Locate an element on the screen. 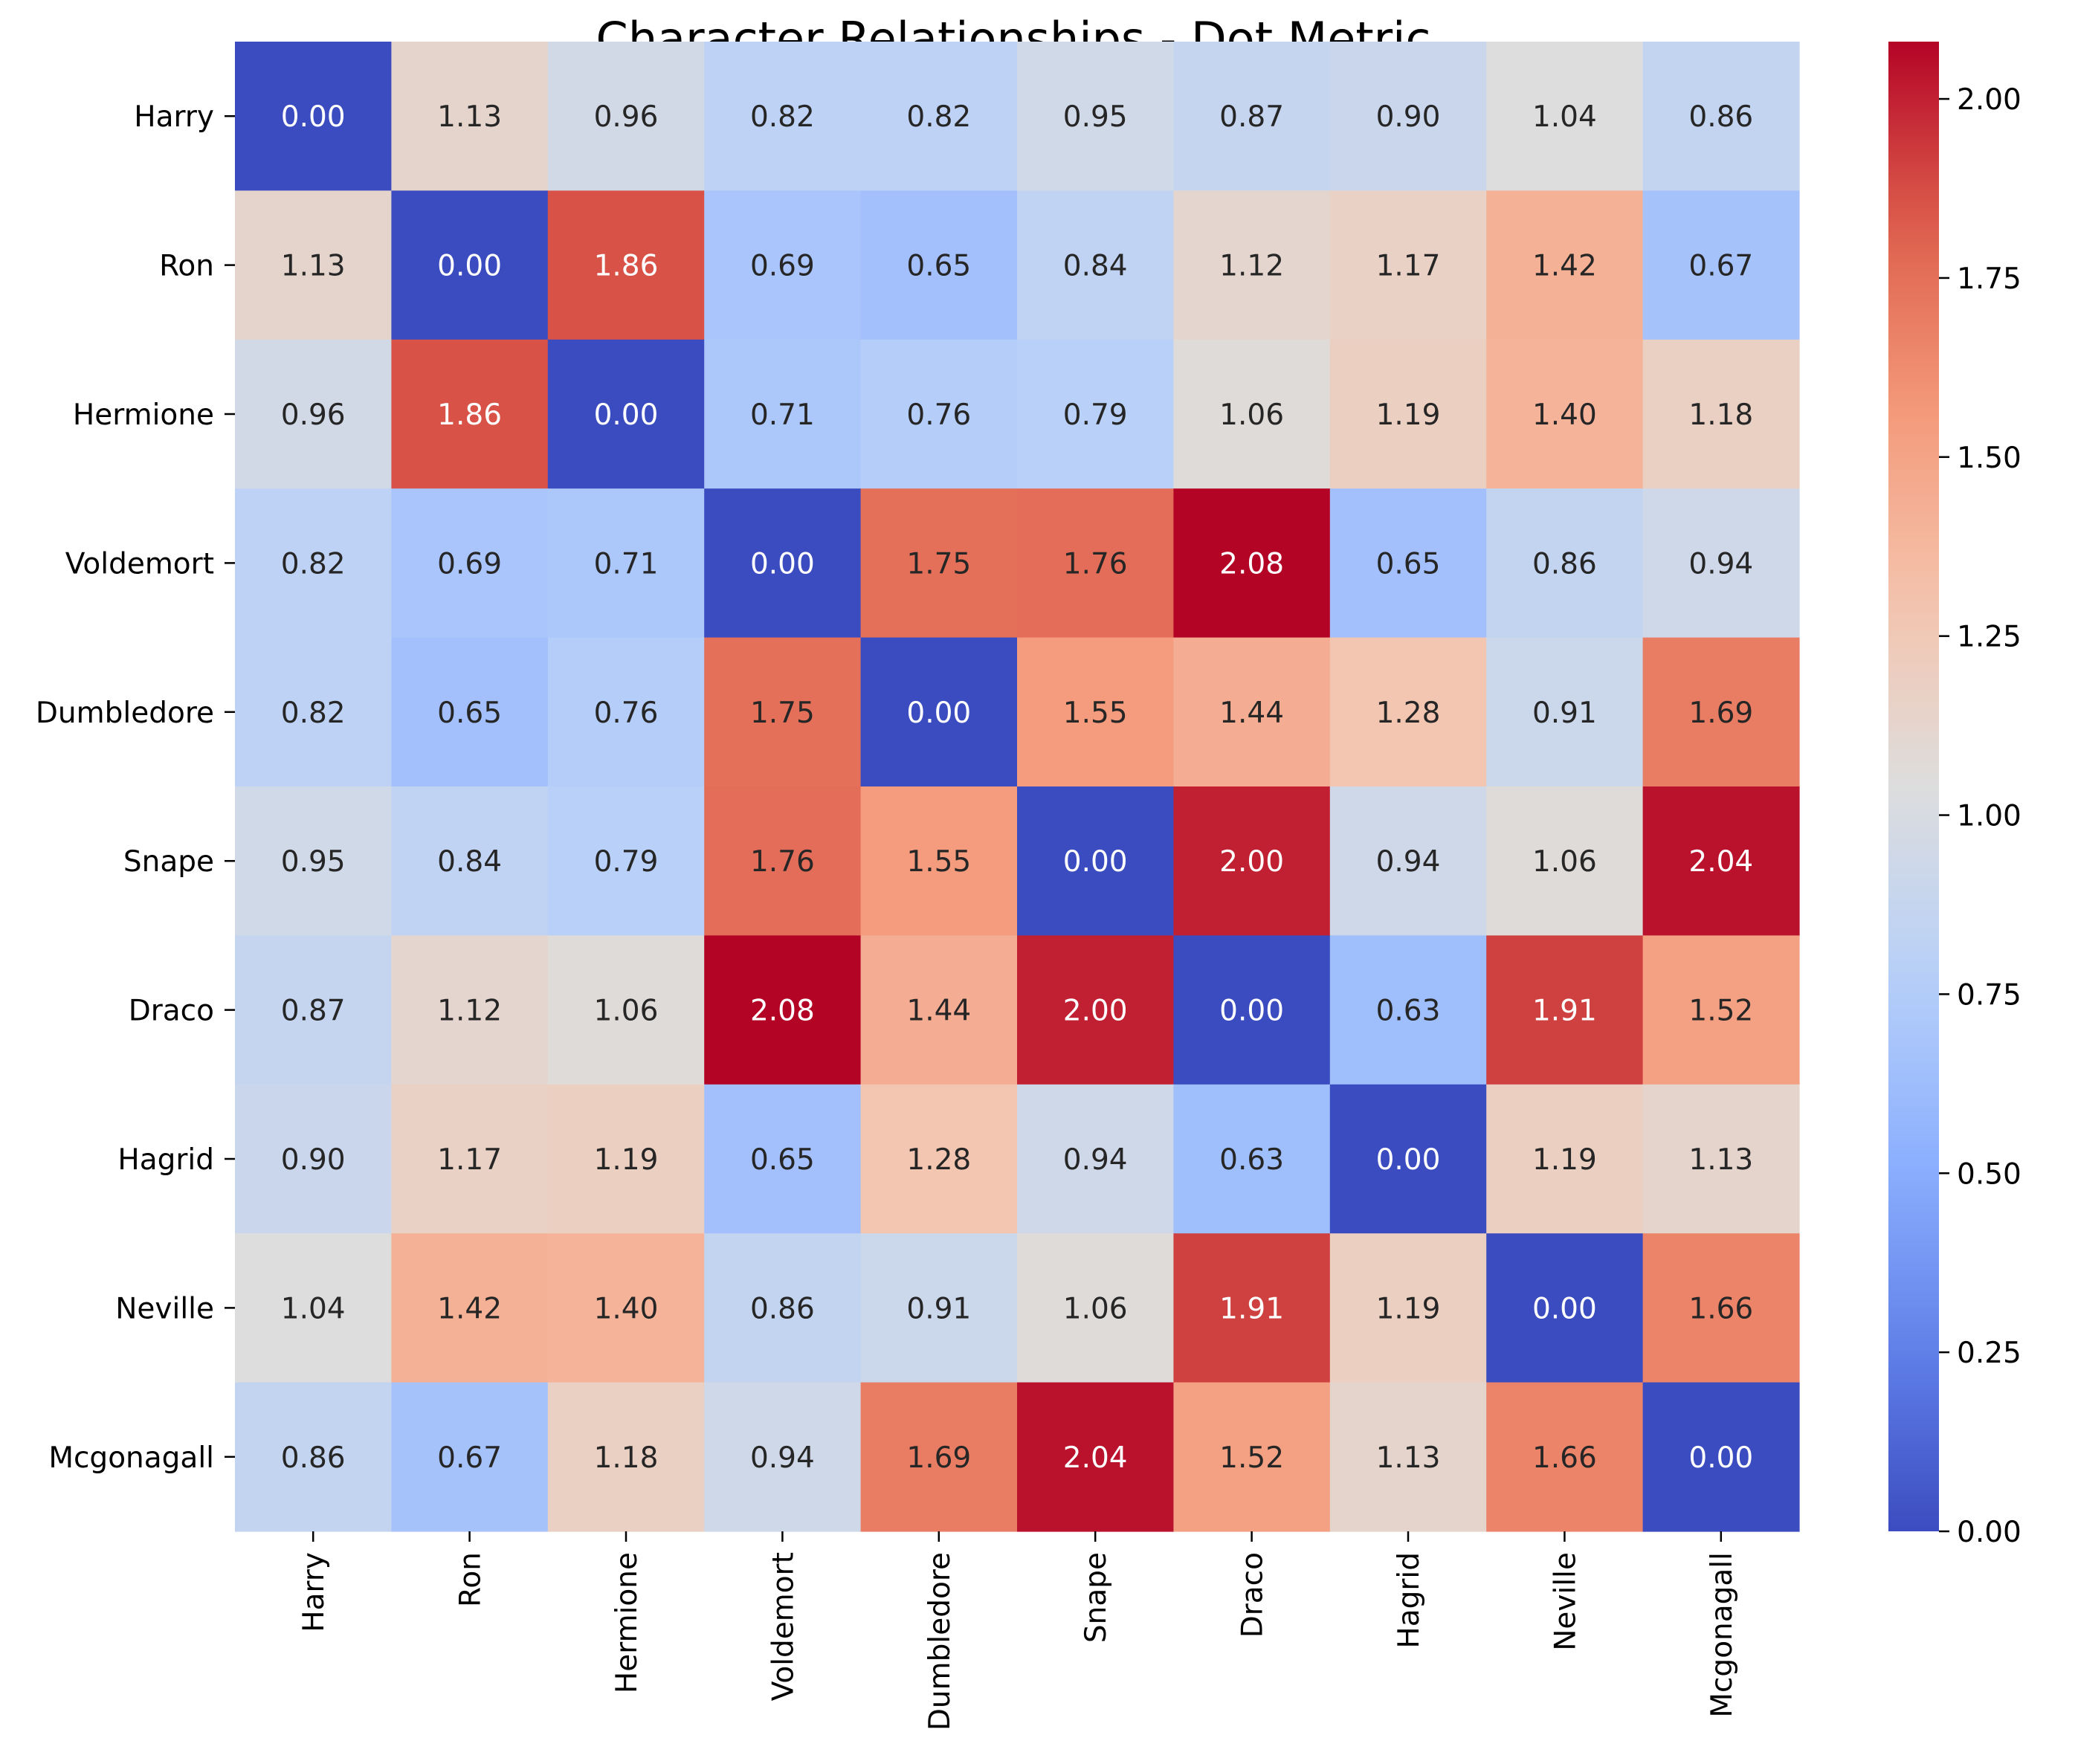  colorbar-tick-label: 2.00 is located at coordinates (1989, 100).